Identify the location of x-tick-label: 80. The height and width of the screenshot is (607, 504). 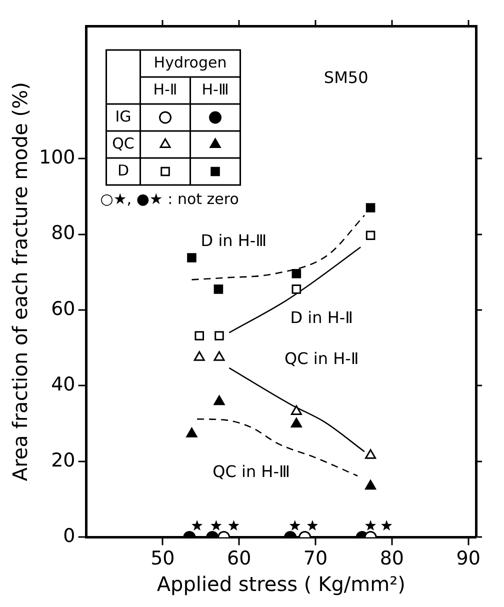
(392, 559).